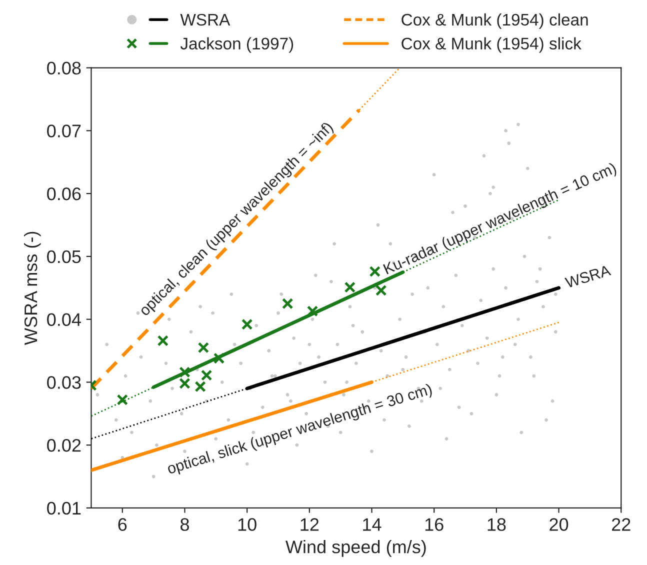  Describe the element at coordinates (64, 68) in the screenshot. I see `y-tick-label: 0.08` at that location.